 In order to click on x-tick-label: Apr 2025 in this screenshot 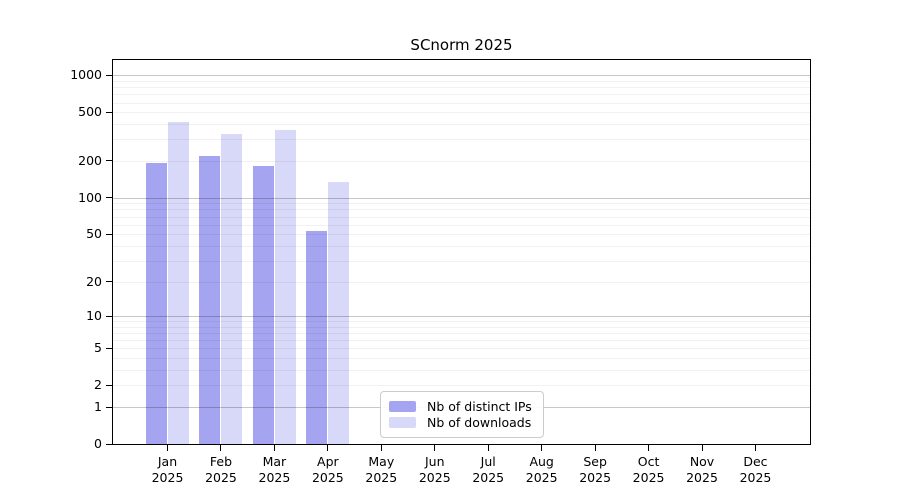, I will do `click(328, 470)`.